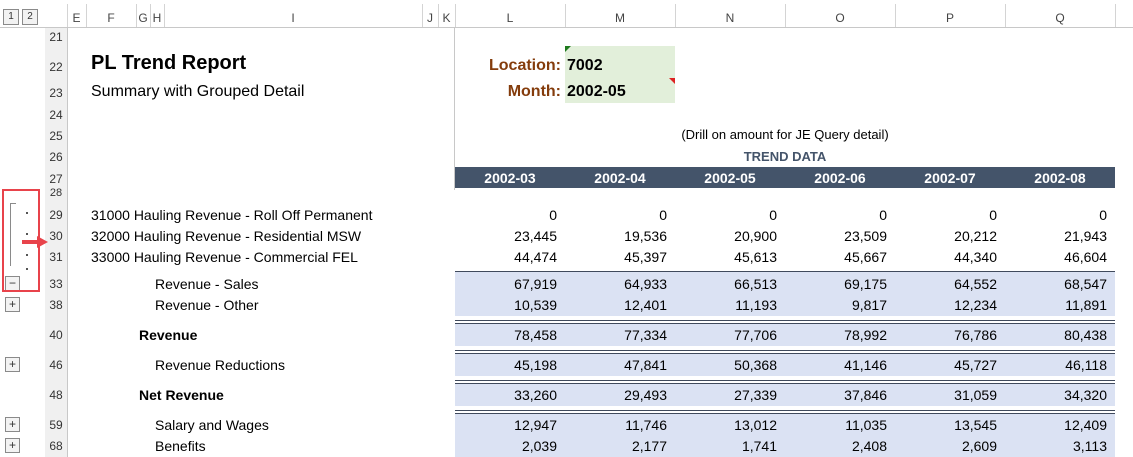 Image resolution: width=1133 pixels, height=457 pixels. Describe the element at coordinates (56, 284) in the screenshot. I see `row-number: 33` at that location.